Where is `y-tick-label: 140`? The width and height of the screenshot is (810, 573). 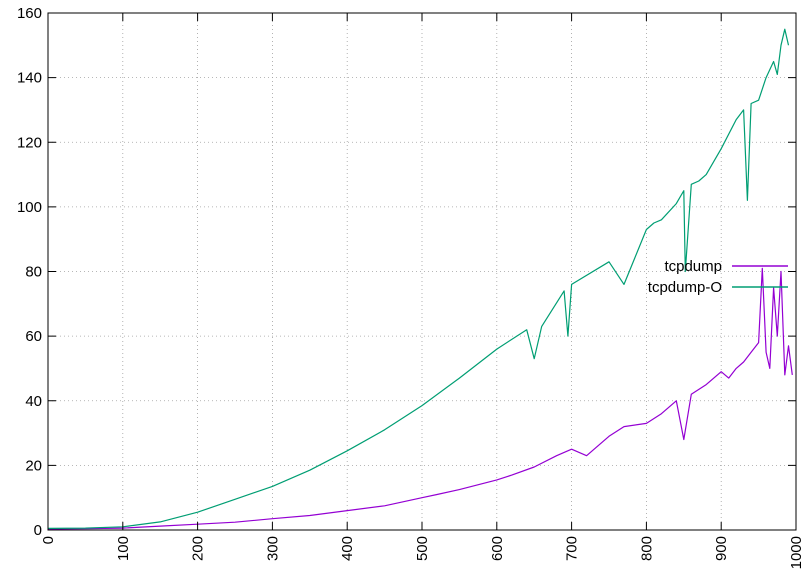
y-tick-label: 140 is located at coordinates (29, 78).